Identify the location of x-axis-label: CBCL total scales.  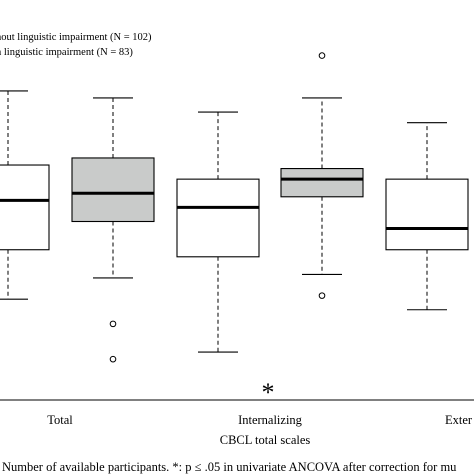
(265, 440).